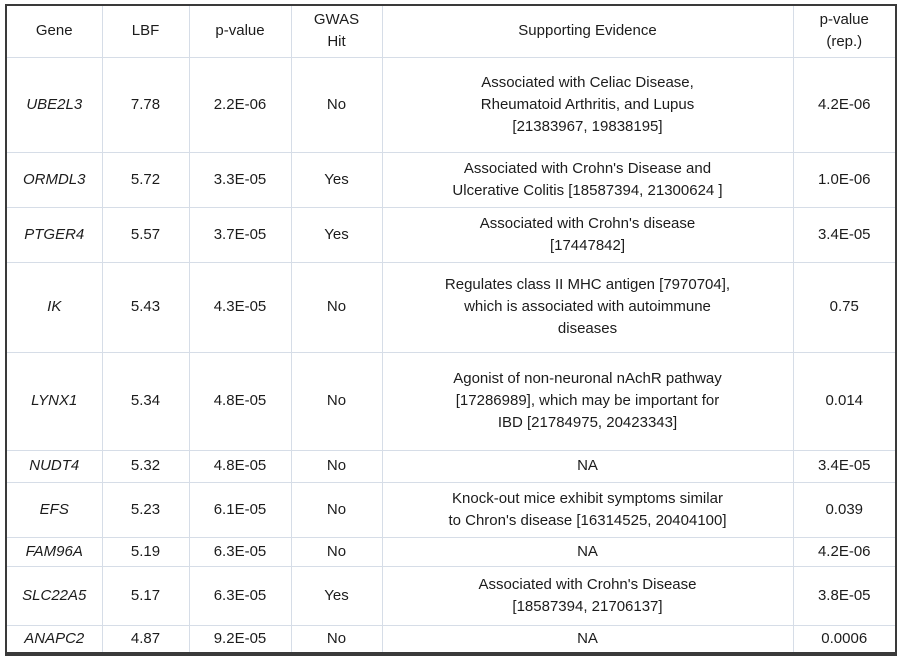 The image size is (900, 661). I want to click on cell-gene: IK, so click(54, 307).